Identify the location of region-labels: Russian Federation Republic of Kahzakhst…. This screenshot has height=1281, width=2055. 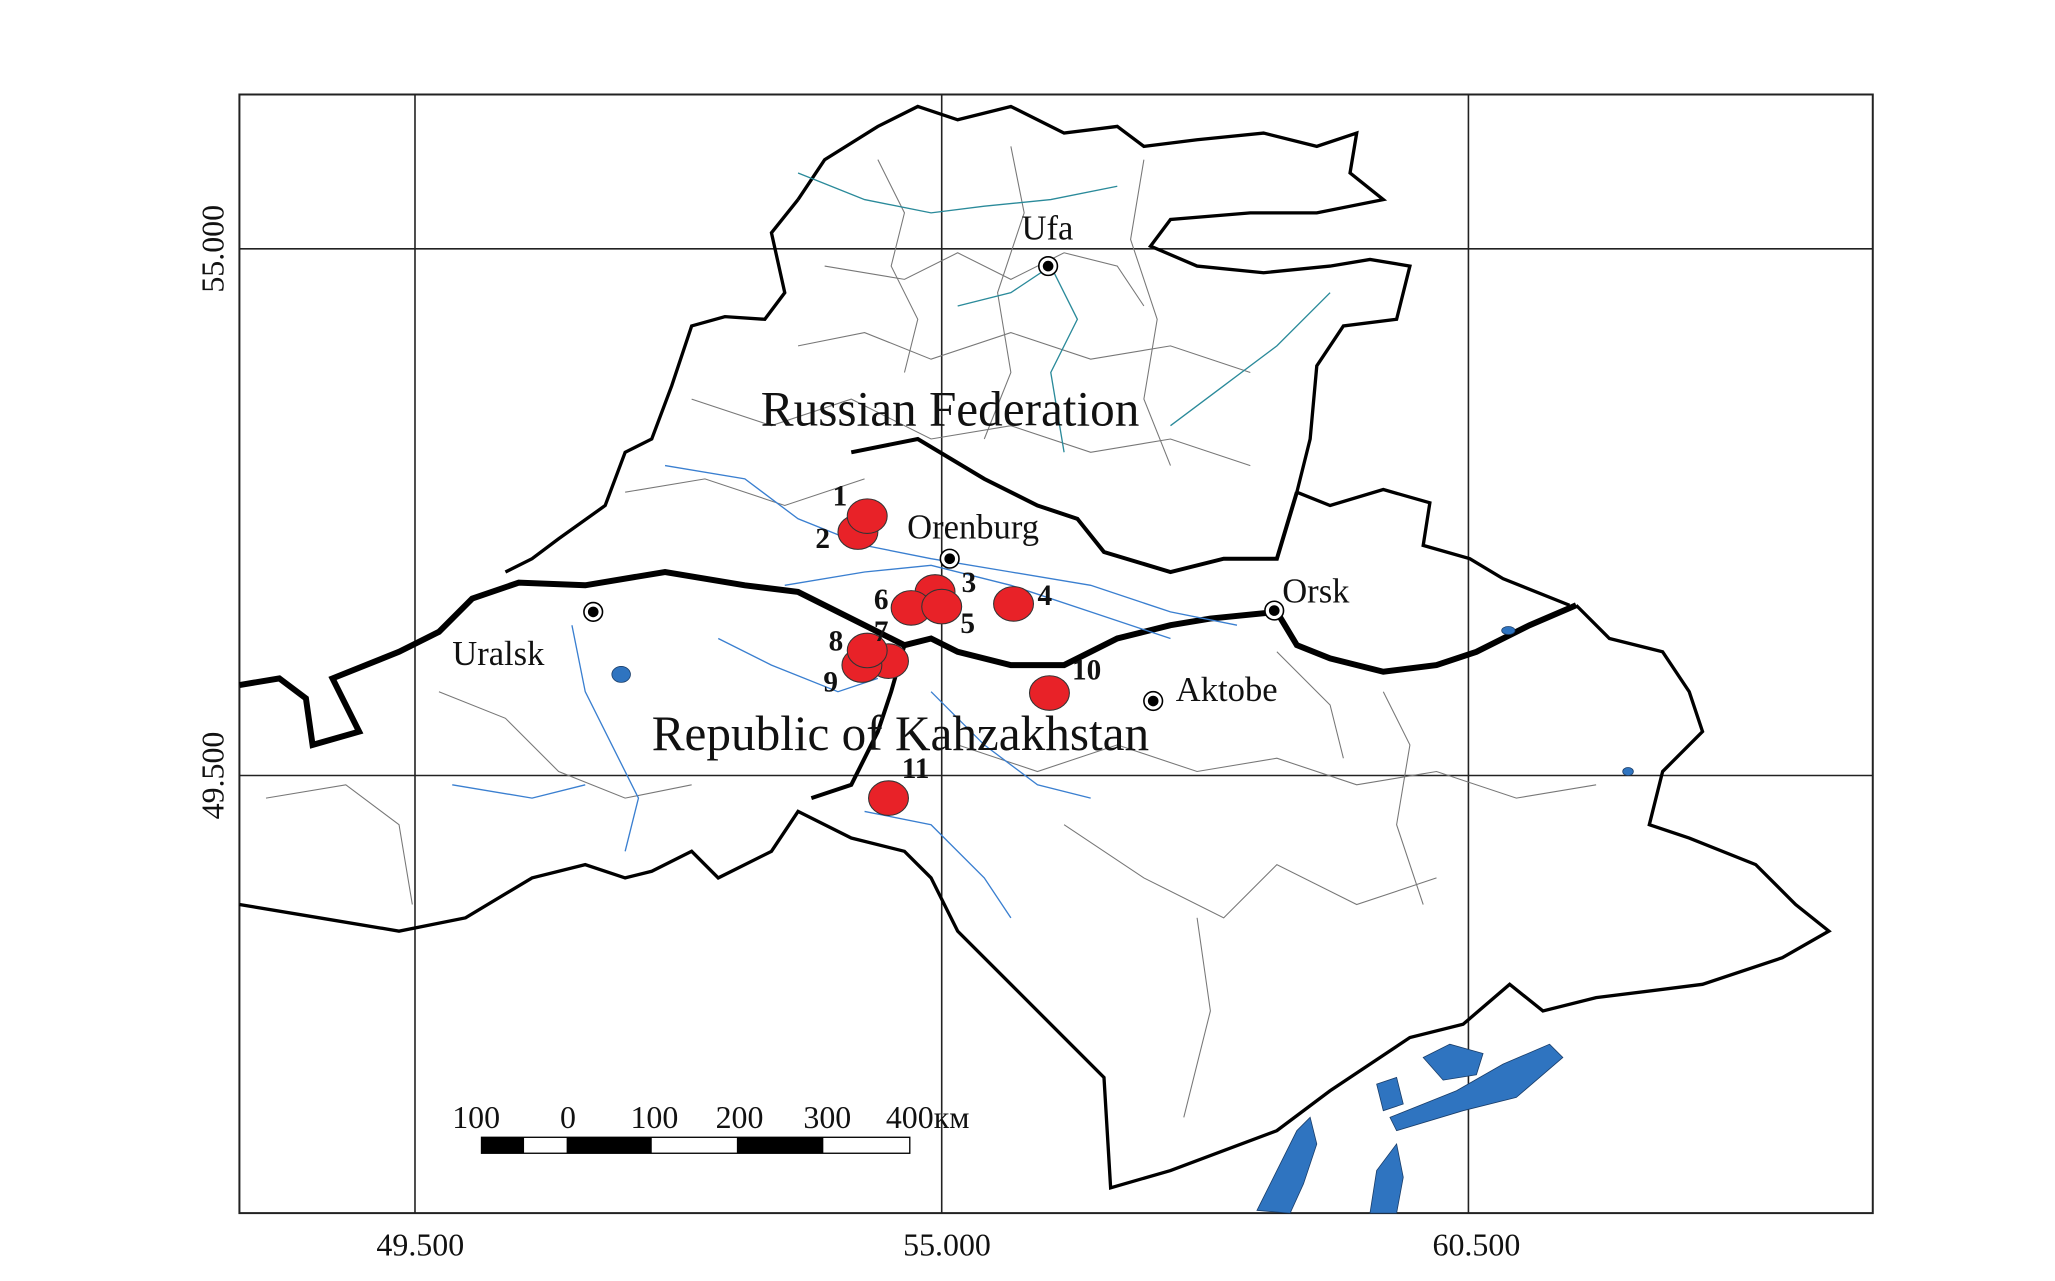
(900, 572).